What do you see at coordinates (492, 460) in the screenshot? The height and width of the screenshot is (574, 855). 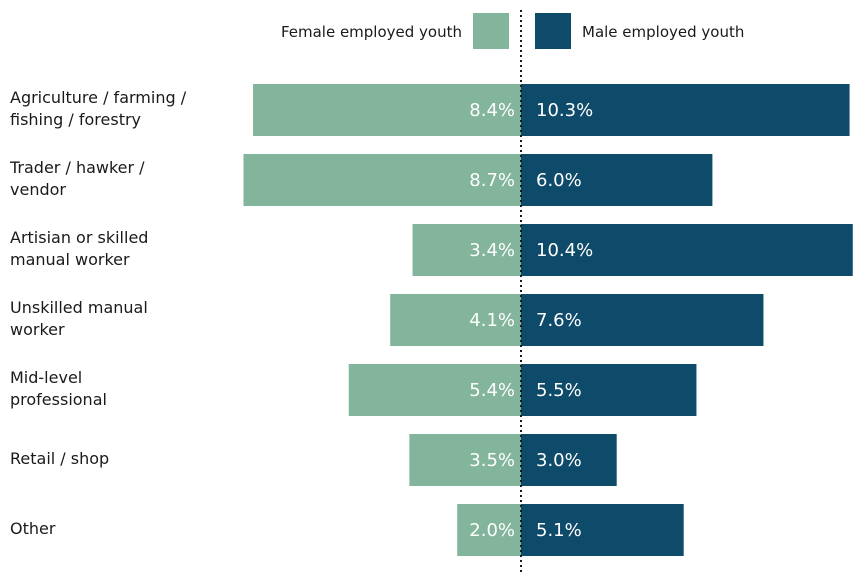 I see `data-label-female: 3.5%` at bounding box center [492, 460].